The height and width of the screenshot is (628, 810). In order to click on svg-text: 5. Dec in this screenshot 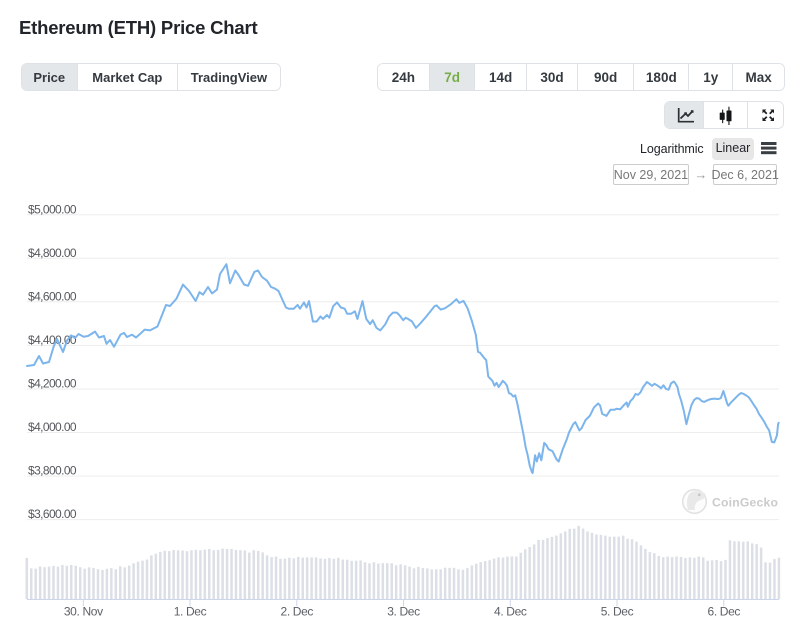, I will do `click(617, 611)`.